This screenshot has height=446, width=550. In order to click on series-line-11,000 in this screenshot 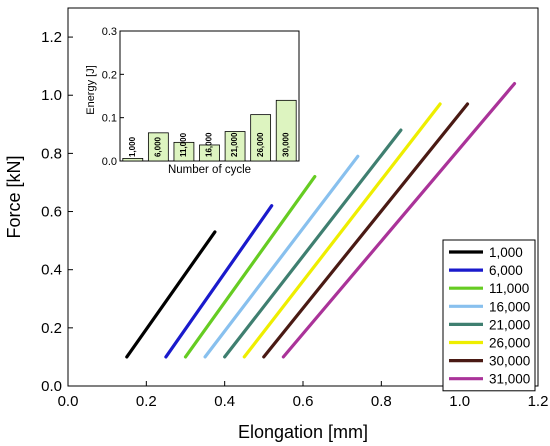, I will do `click(250, 267)`.